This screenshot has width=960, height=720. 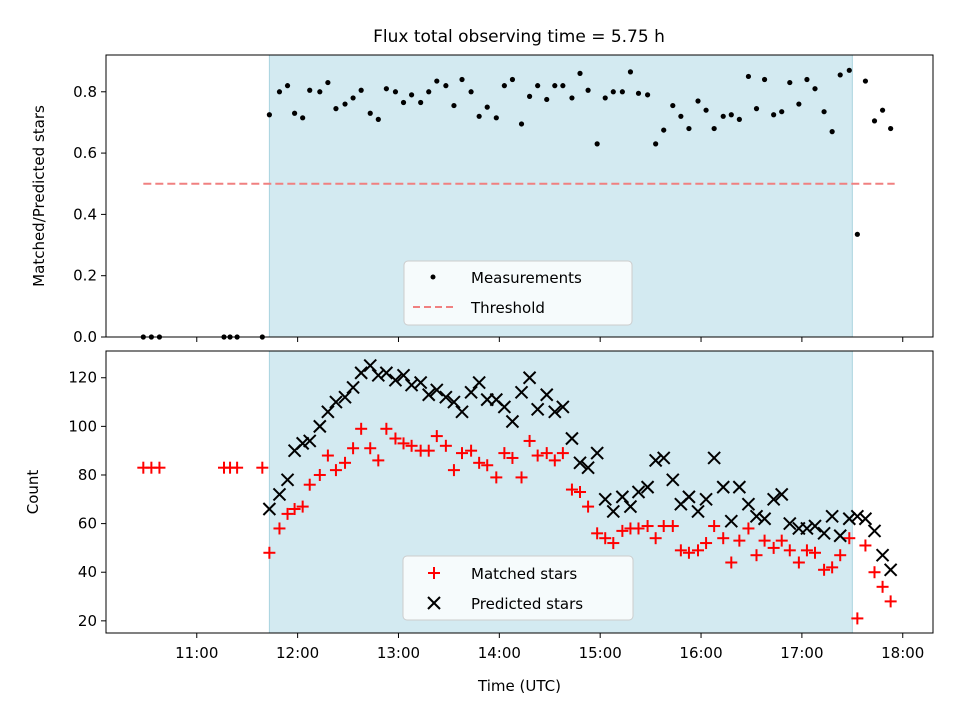 I want to click on ratio-legend-box, so click(x=518, y=293).